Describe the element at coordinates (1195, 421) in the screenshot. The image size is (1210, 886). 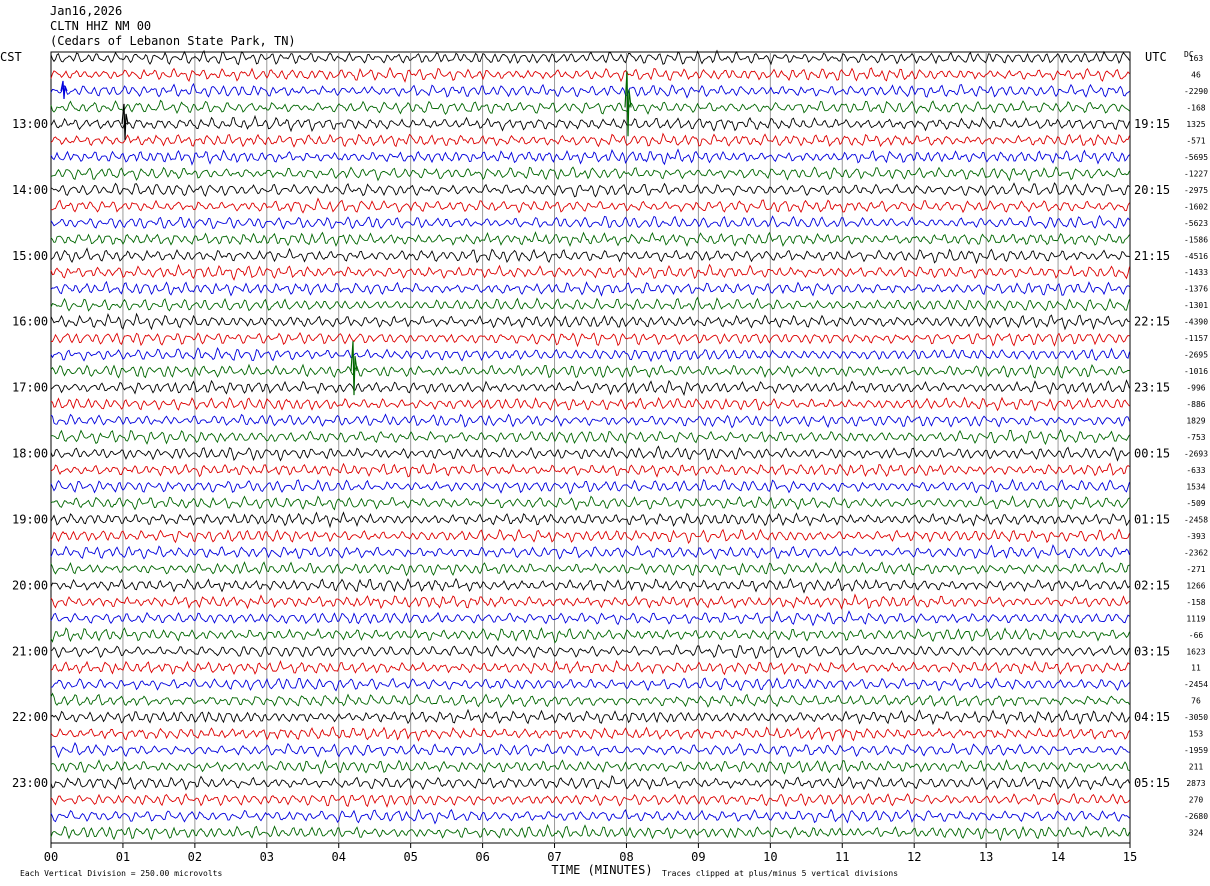
I see `dc-offset-label: 1829` at that location.